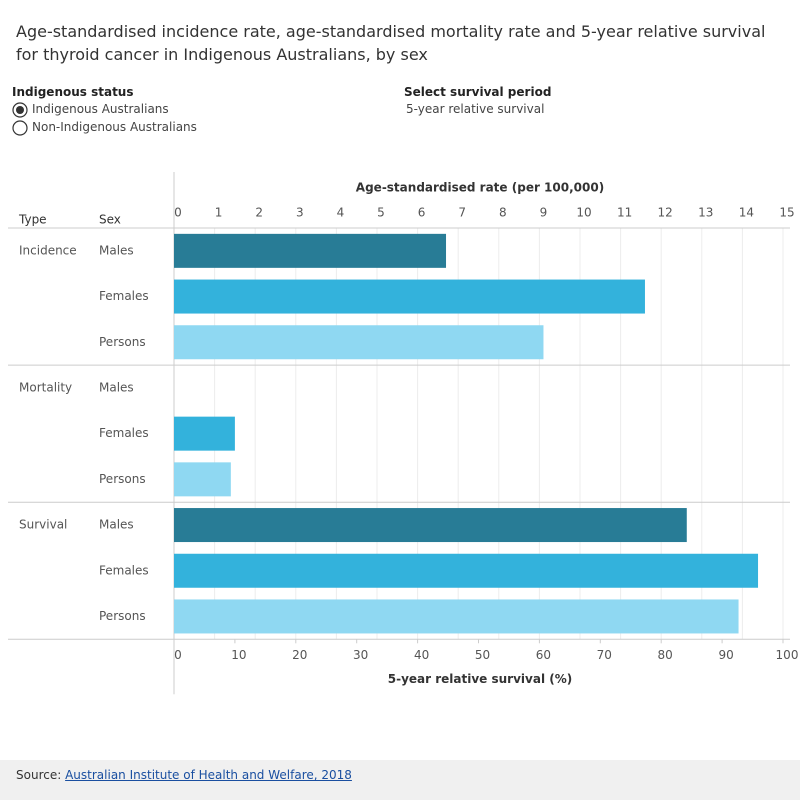  Describe the element at coordinates (110, 220) in the screenshot. I see `row-header: Sex` at that location.